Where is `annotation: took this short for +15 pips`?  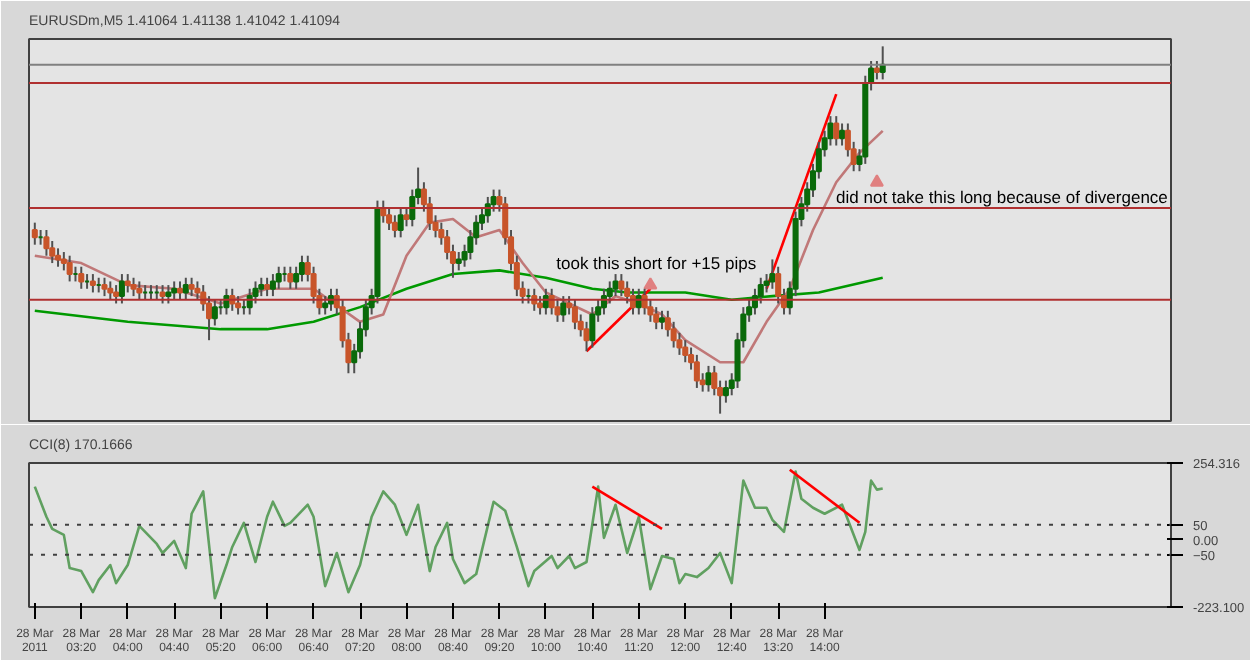
annotation: took this short for +15 pips is located at coordinates (656, 263).